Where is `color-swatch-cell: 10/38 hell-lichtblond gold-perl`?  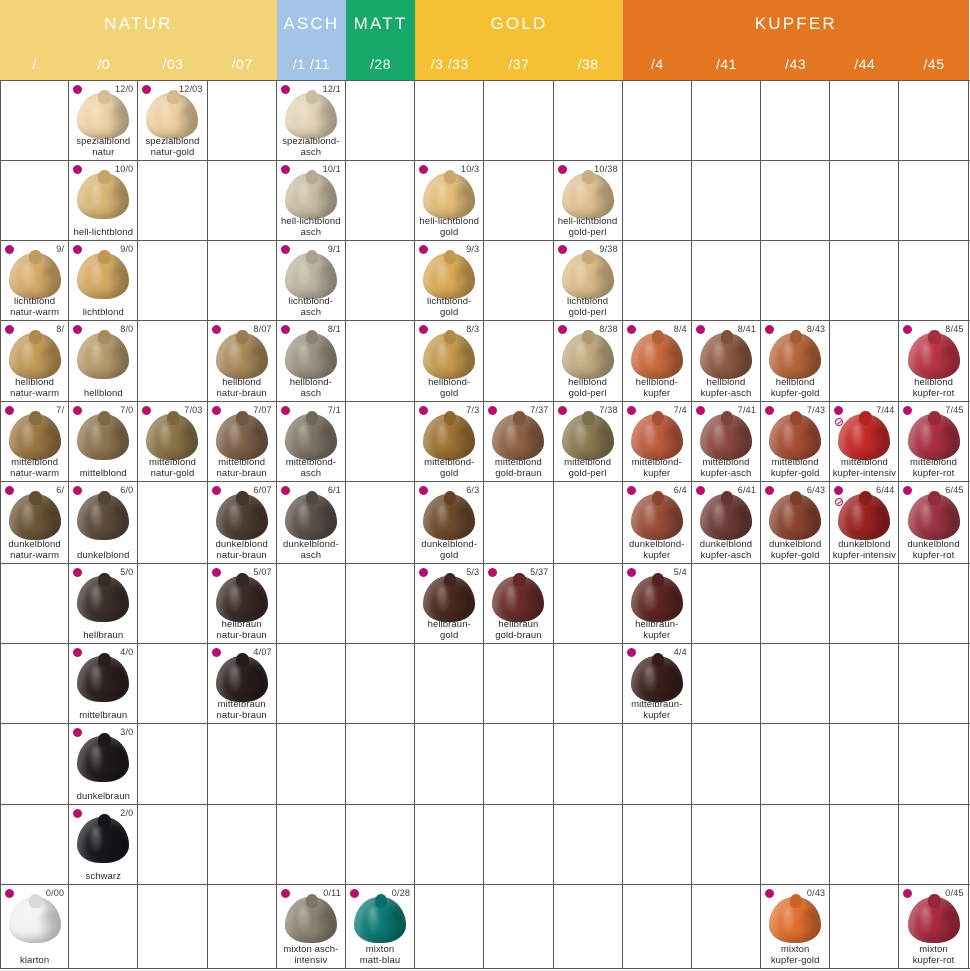 color-swatch-cell: 10/38 hell-lichtblond gold-perl is located at coordinates (588, 200).